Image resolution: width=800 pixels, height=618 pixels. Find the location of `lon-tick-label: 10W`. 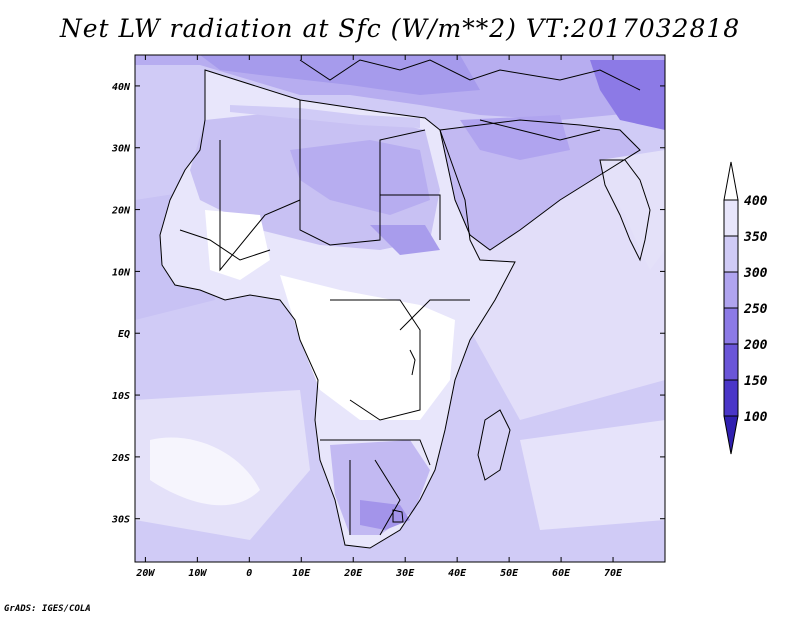

lon-tick-label: 10W is located at coordinates (197, 573).